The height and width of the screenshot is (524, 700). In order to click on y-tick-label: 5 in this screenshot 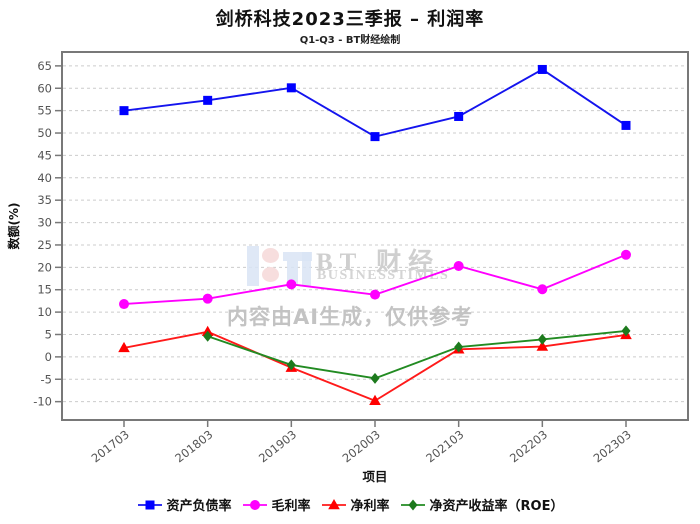, I will do `click(48, 334)`.